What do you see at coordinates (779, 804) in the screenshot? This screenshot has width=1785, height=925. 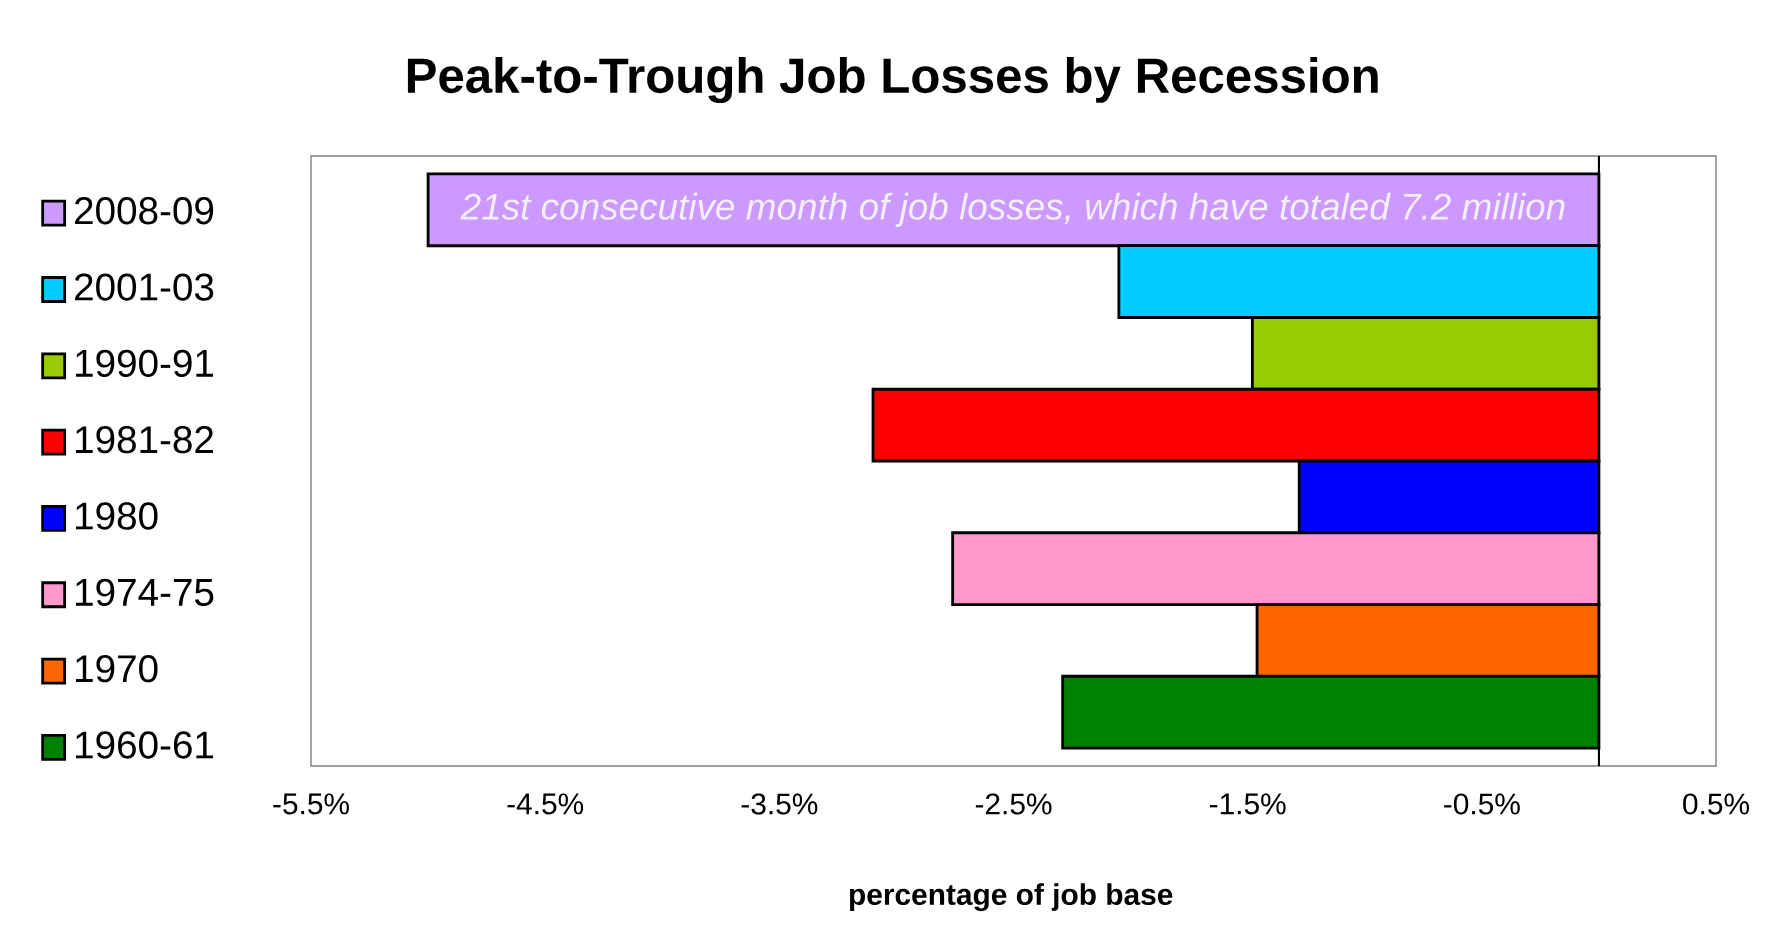 I see `x-tick-label: -3.5%` at bounding box center [779, 804].